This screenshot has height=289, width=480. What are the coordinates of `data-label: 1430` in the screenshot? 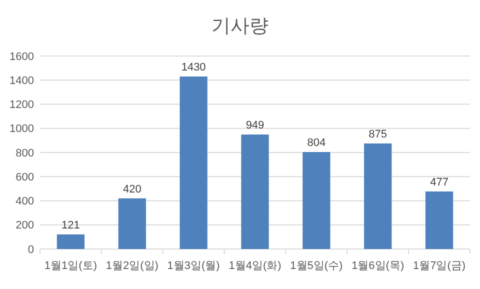 It's located at (193, 68).